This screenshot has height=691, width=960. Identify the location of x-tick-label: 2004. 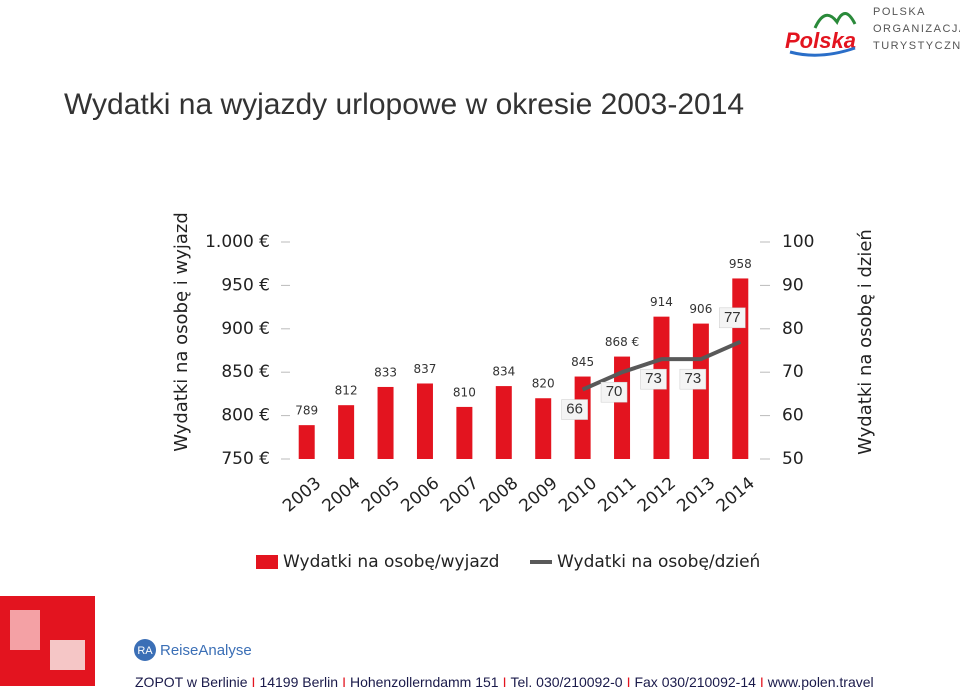
(342, 494).